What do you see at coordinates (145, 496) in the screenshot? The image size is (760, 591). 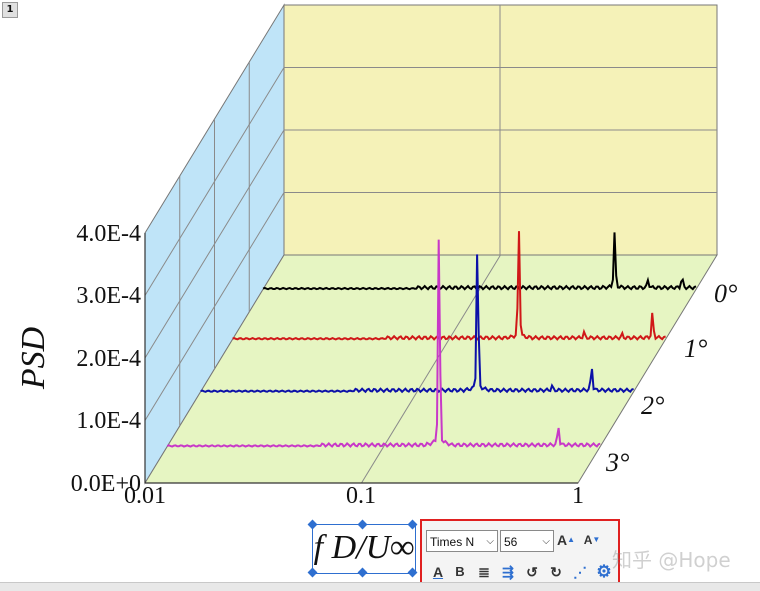 I see `x-tick-label: 0.01` at bounding box center [145, 496].